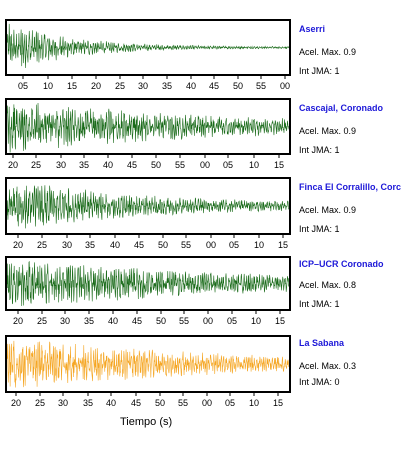 The image size is (410, 460). What do you see at coordinates (328, 285) in the screenshot?
I see `acel-max-icp-ucr: Acel. Max. 0.8` at bounding box center [328, 285].